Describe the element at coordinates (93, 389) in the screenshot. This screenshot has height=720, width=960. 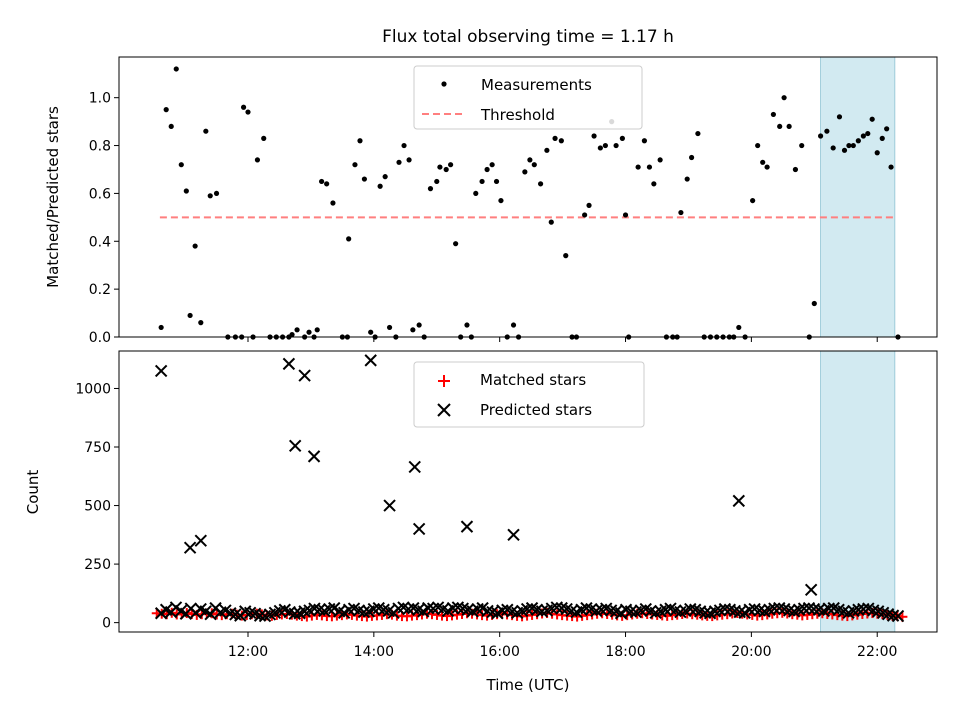
I see `bottom-ytick-label: 1000` at that location.